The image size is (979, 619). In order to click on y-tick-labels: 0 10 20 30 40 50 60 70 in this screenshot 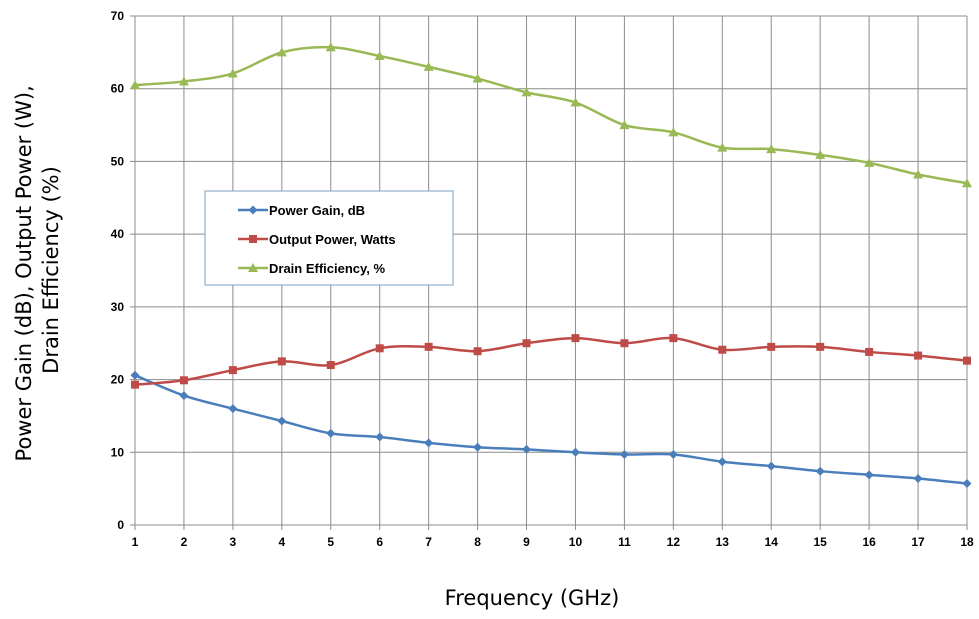, I will do `click(118, 270)`.